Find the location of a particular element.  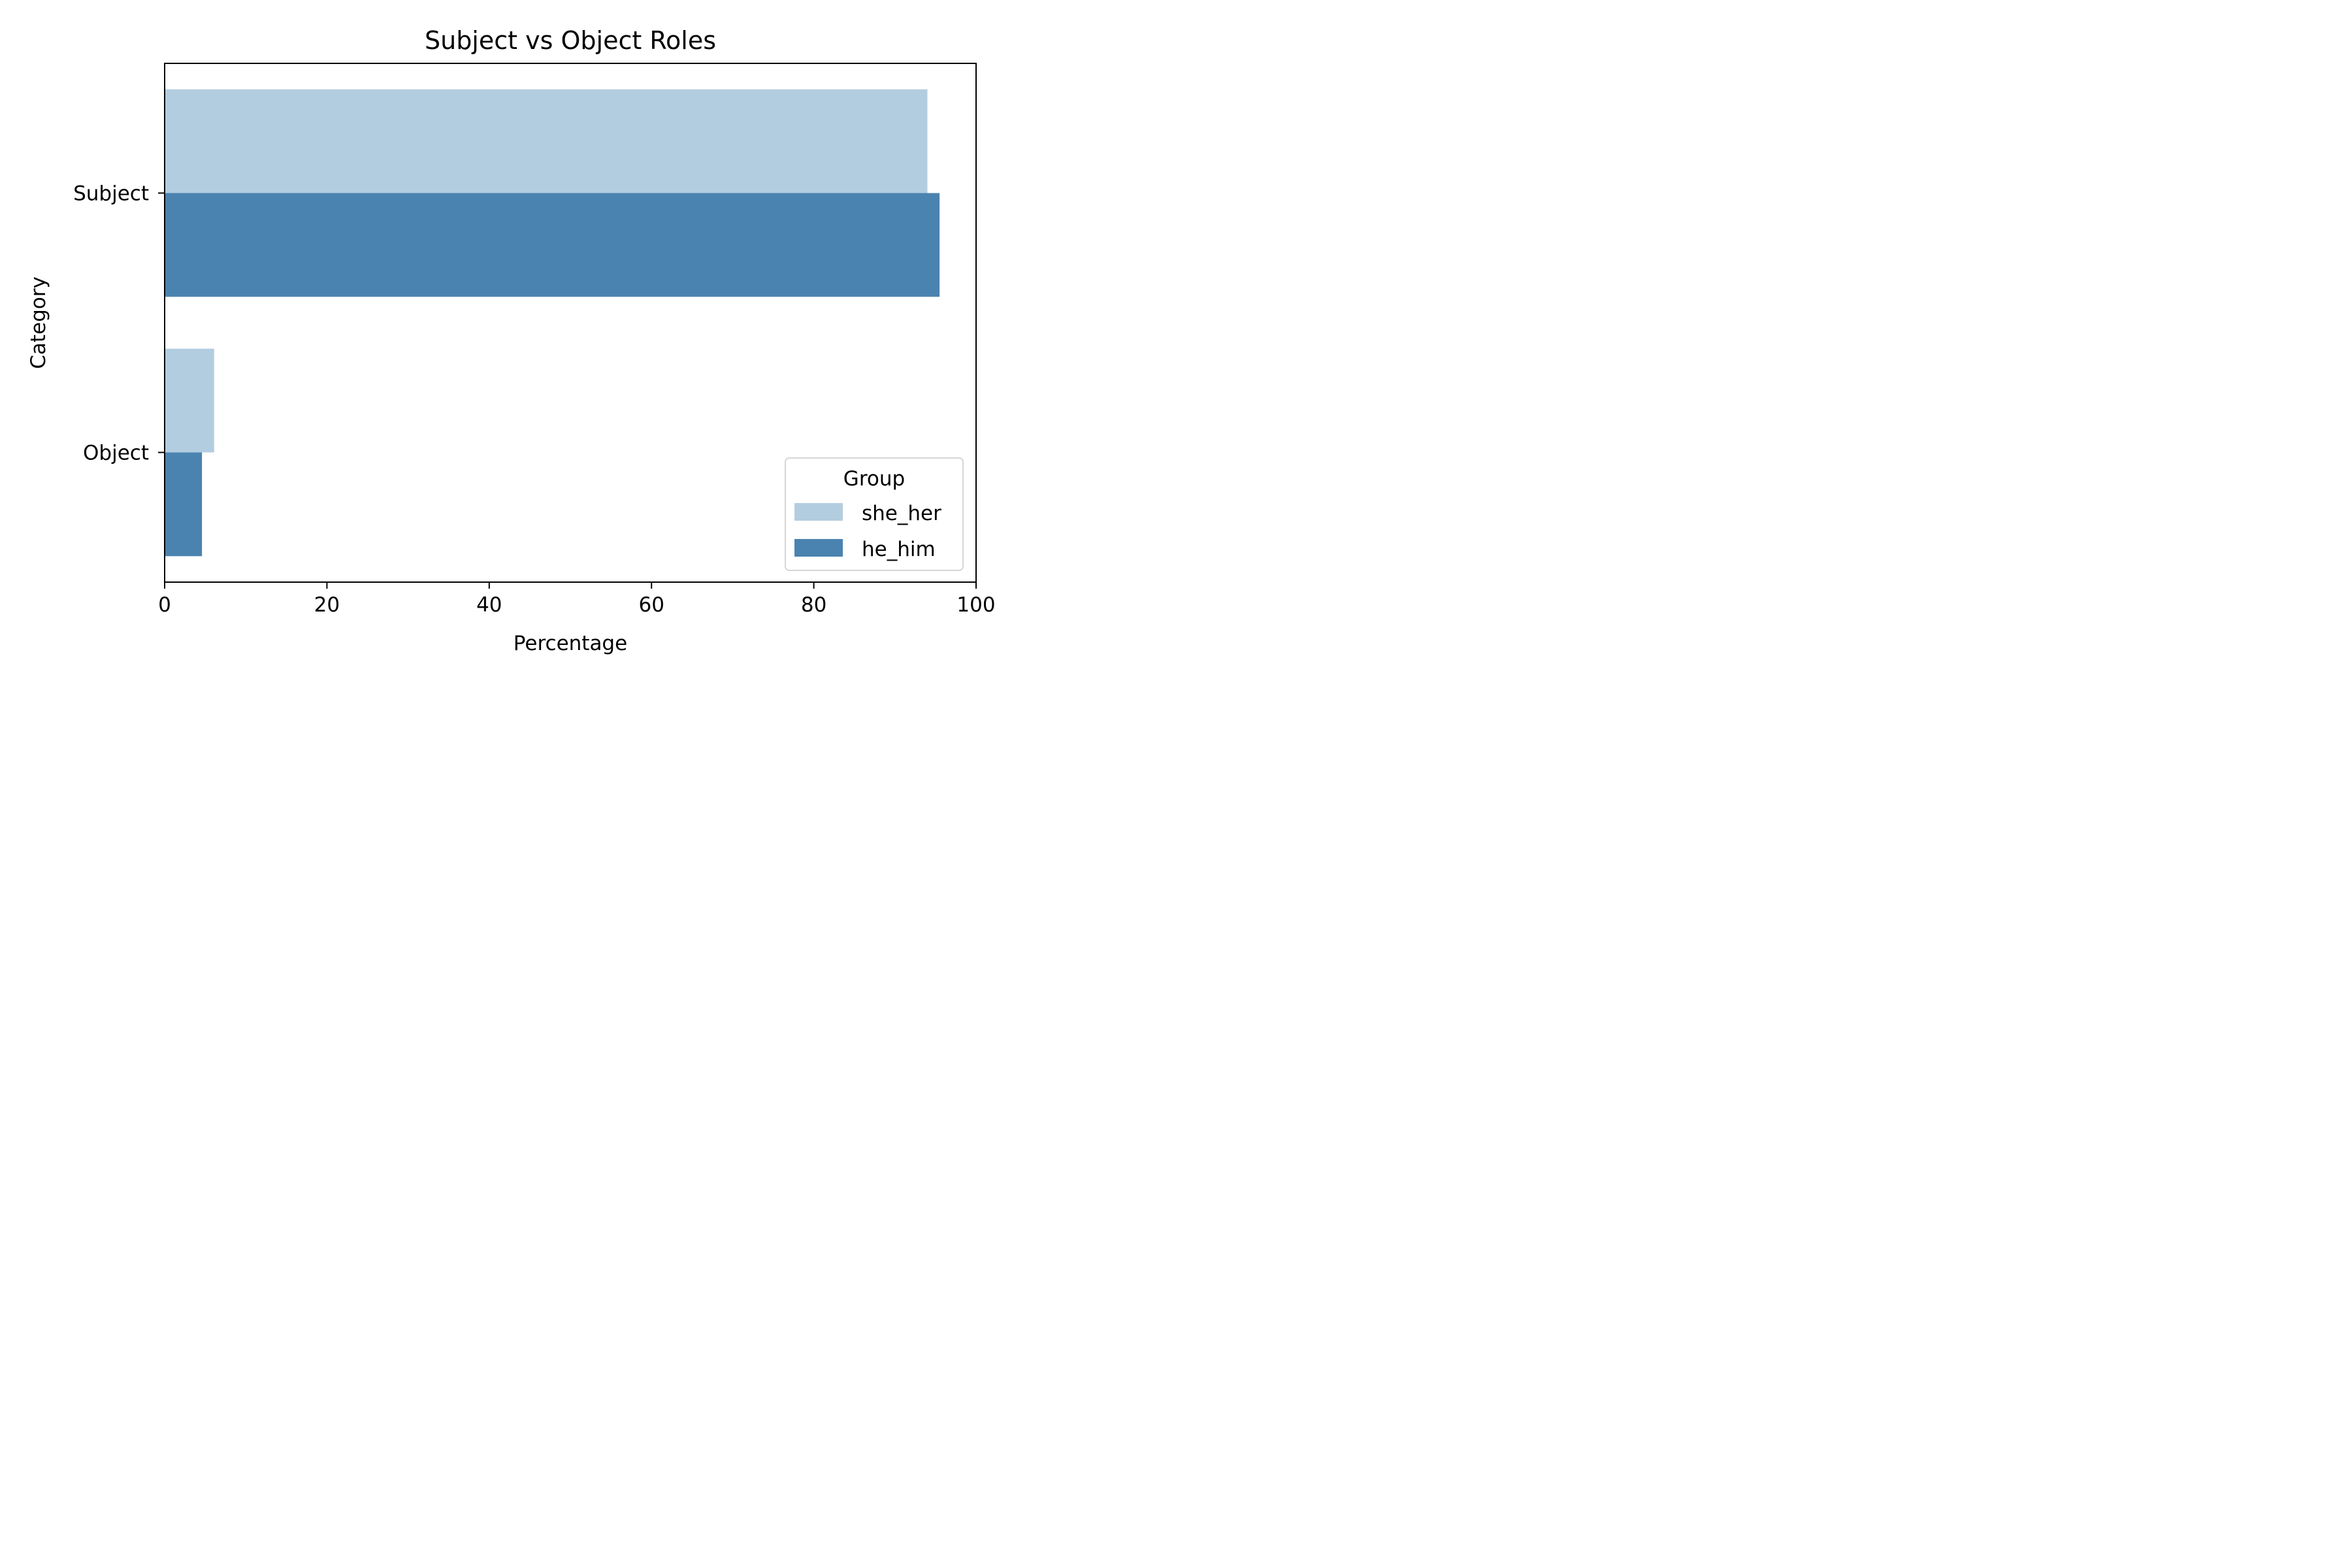

y-axis-label: Category is located at coordinates (38, 322).